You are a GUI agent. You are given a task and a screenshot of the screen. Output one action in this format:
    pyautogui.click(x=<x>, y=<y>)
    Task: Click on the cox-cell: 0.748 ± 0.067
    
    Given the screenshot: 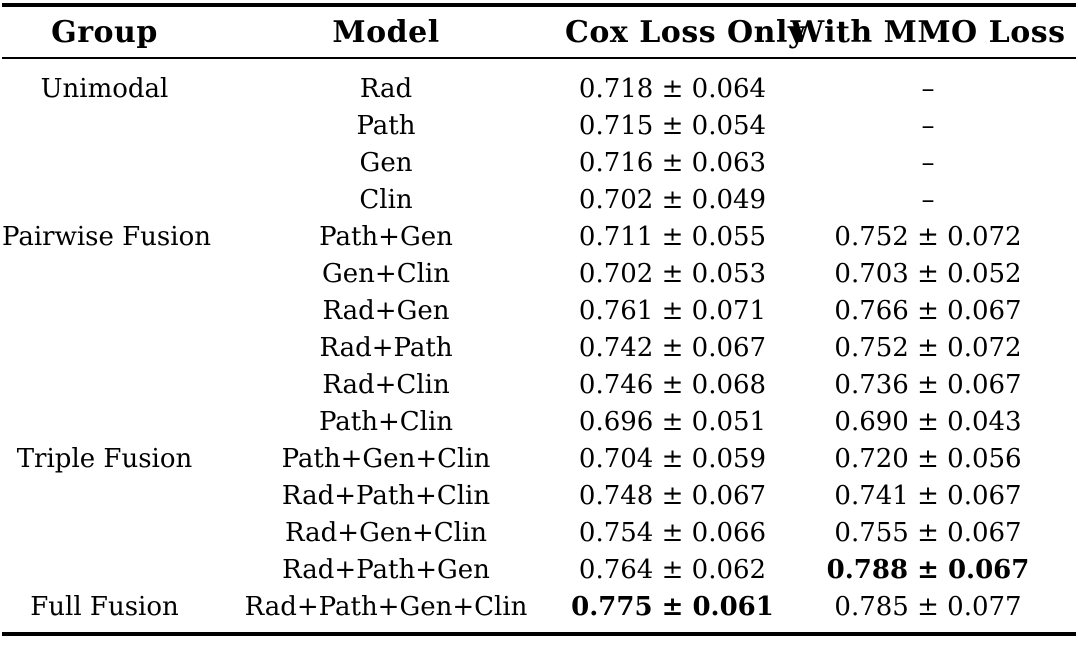 What is the action you would take?
    pyautogui.click(x=672, y=495)
    